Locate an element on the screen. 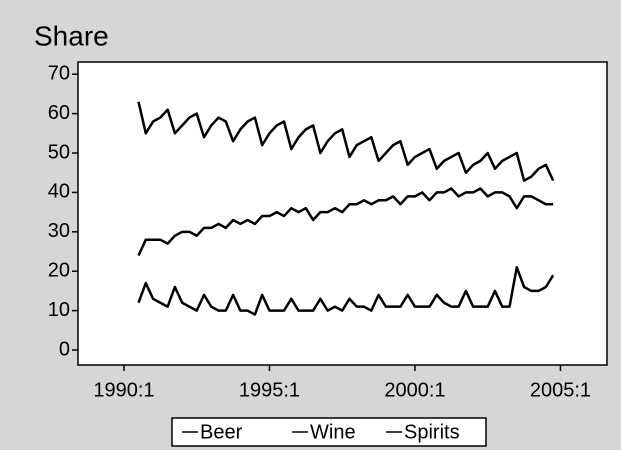 The image size is (621, 450). x-tick-label: 1990:1 is located at coordinates (123, 390).